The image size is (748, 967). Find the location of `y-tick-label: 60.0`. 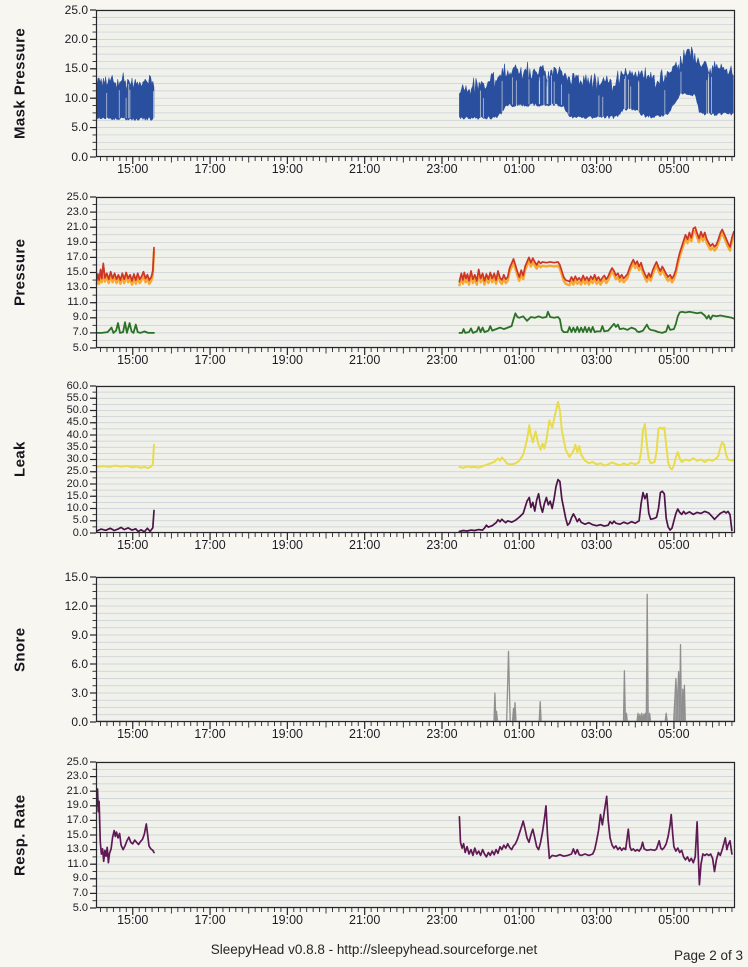

y-tick-label: 60.0 is located at coordinates (77, 385).